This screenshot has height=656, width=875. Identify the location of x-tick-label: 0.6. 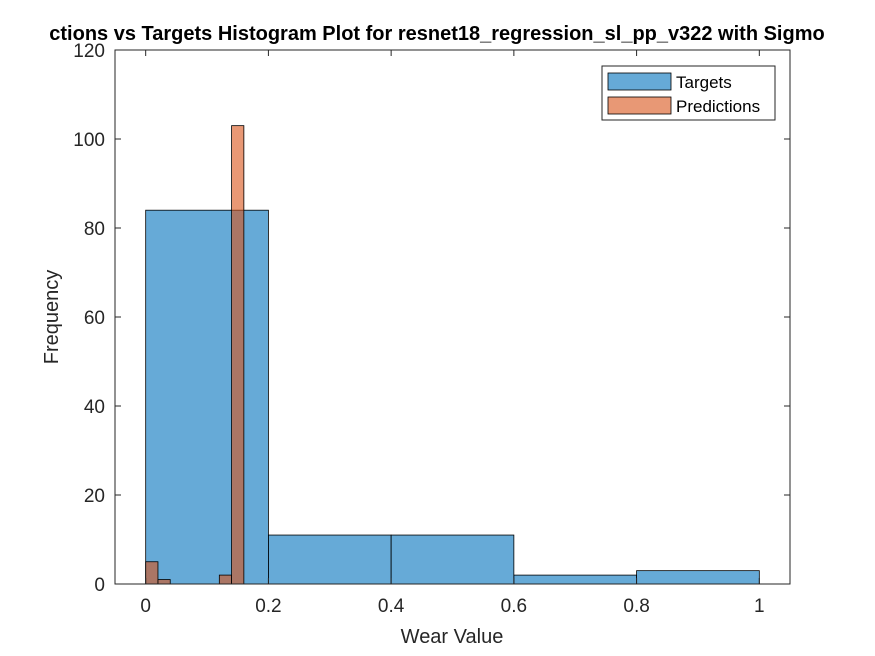
(514, 606).